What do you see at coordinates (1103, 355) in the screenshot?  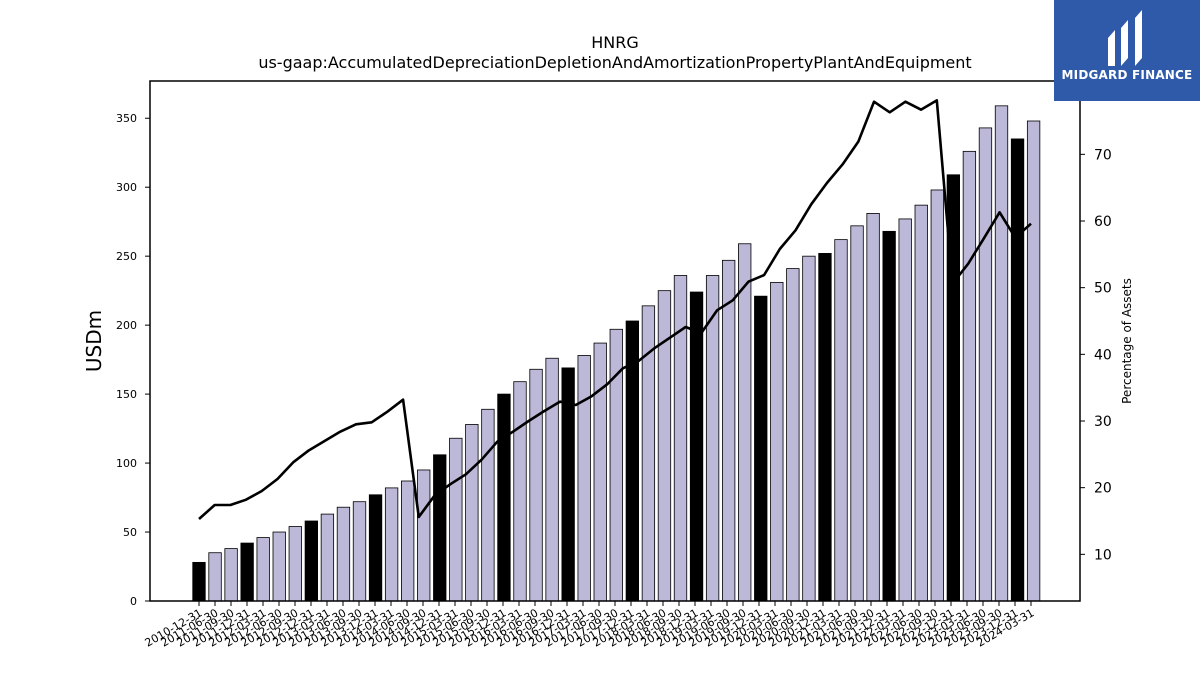 I see `y2-tick-label-3: 40` at bounding box center [1103, 355].